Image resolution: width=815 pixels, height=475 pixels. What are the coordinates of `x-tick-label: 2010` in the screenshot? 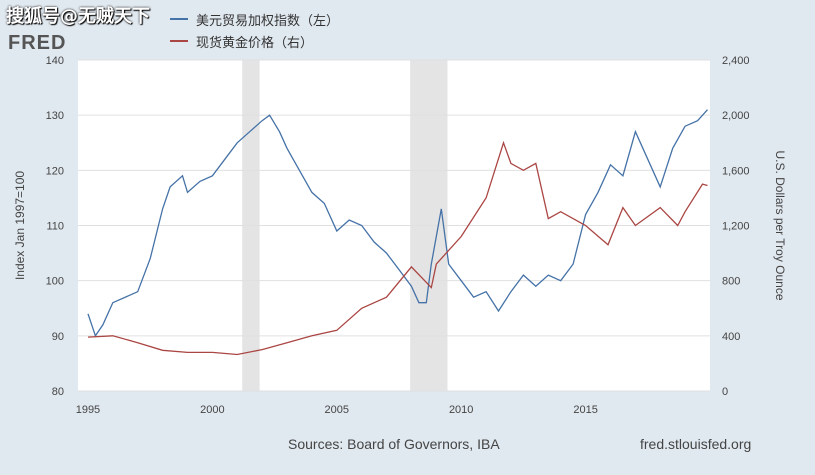 It's located at (461, 410).